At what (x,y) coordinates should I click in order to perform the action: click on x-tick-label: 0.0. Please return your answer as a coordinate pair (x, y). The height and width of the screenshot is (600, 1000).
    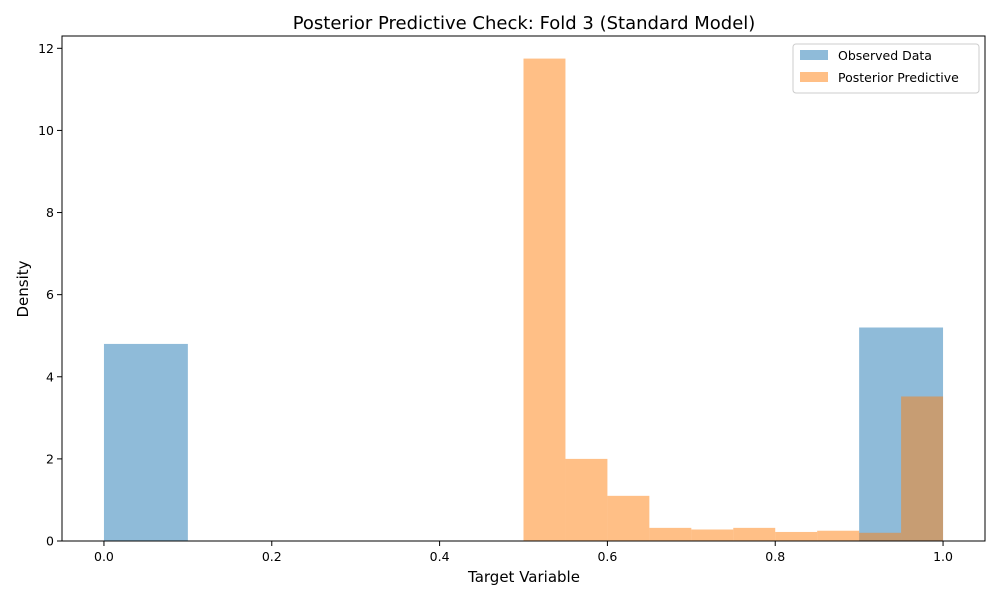
    Looking at the image, I should click on (104, 556).